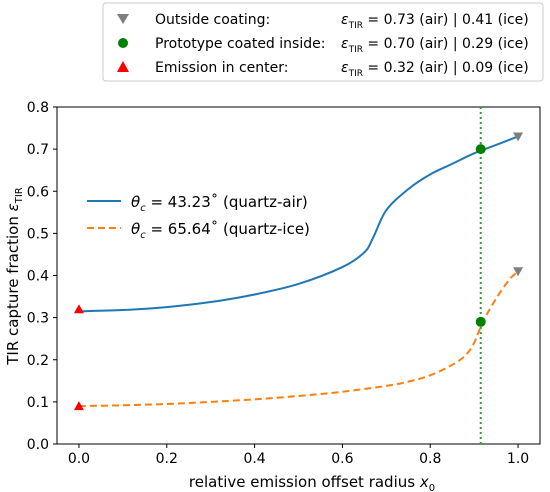 Image resolution: width=550 pixels, height=492 pixels. I want to click on top-legend-values-3: = 0.32 (air) | 0.09 (ice), so click(446, 68).